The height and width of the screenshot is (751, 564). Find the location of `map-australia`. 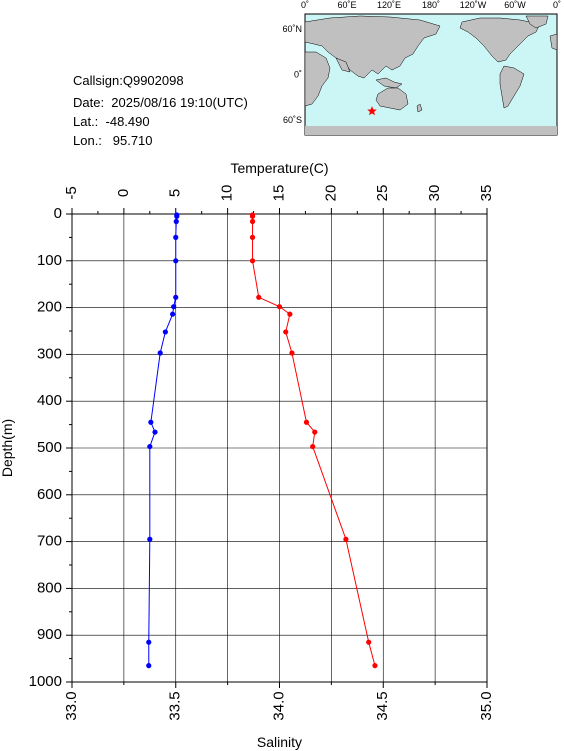

map-australia is located at coordinates (392, 99).